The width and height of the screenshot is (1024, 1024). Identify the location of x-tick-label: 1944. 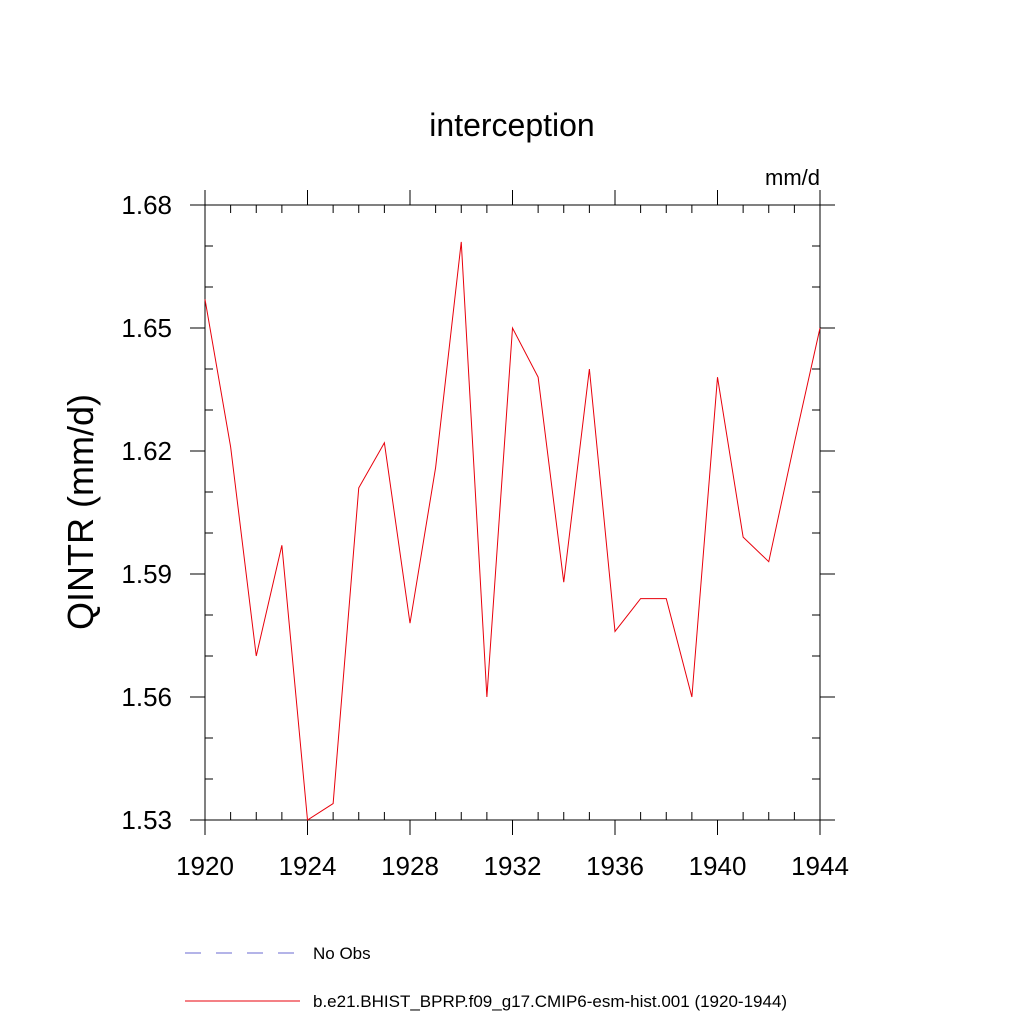
(820, 866).